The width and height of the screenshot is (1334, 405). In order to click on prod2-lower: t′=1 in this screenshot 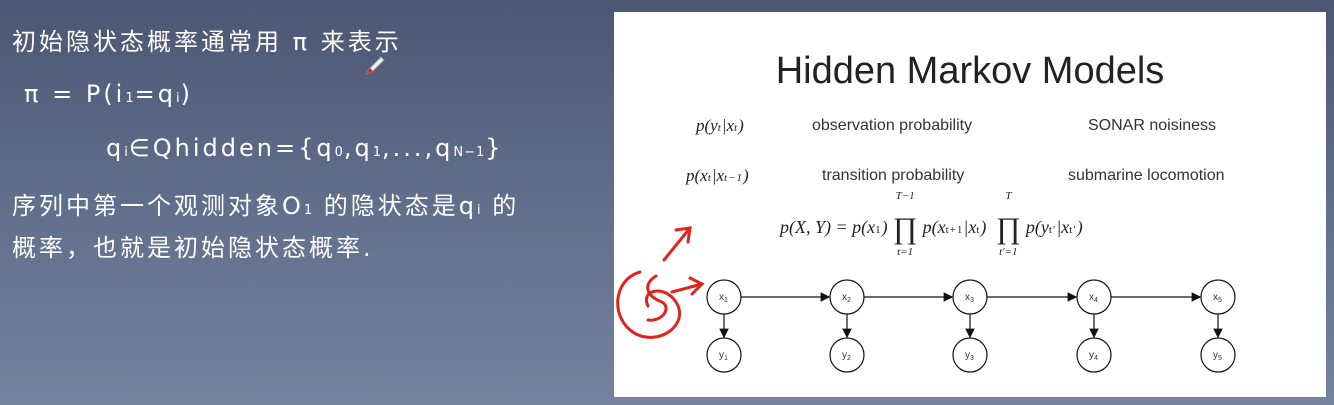, I will do `click(1008, 252)`.